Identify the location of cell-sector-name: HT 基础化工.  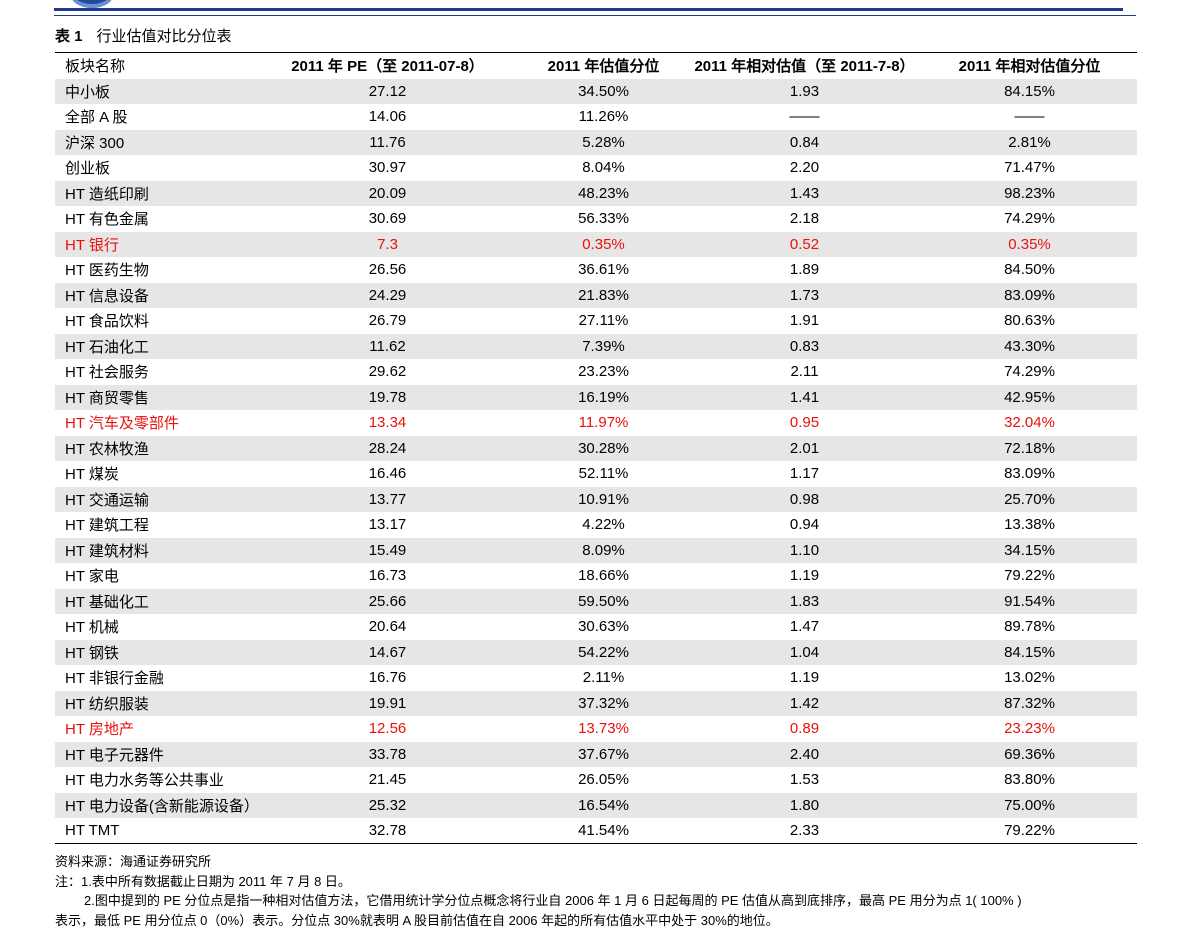
(107, 602).